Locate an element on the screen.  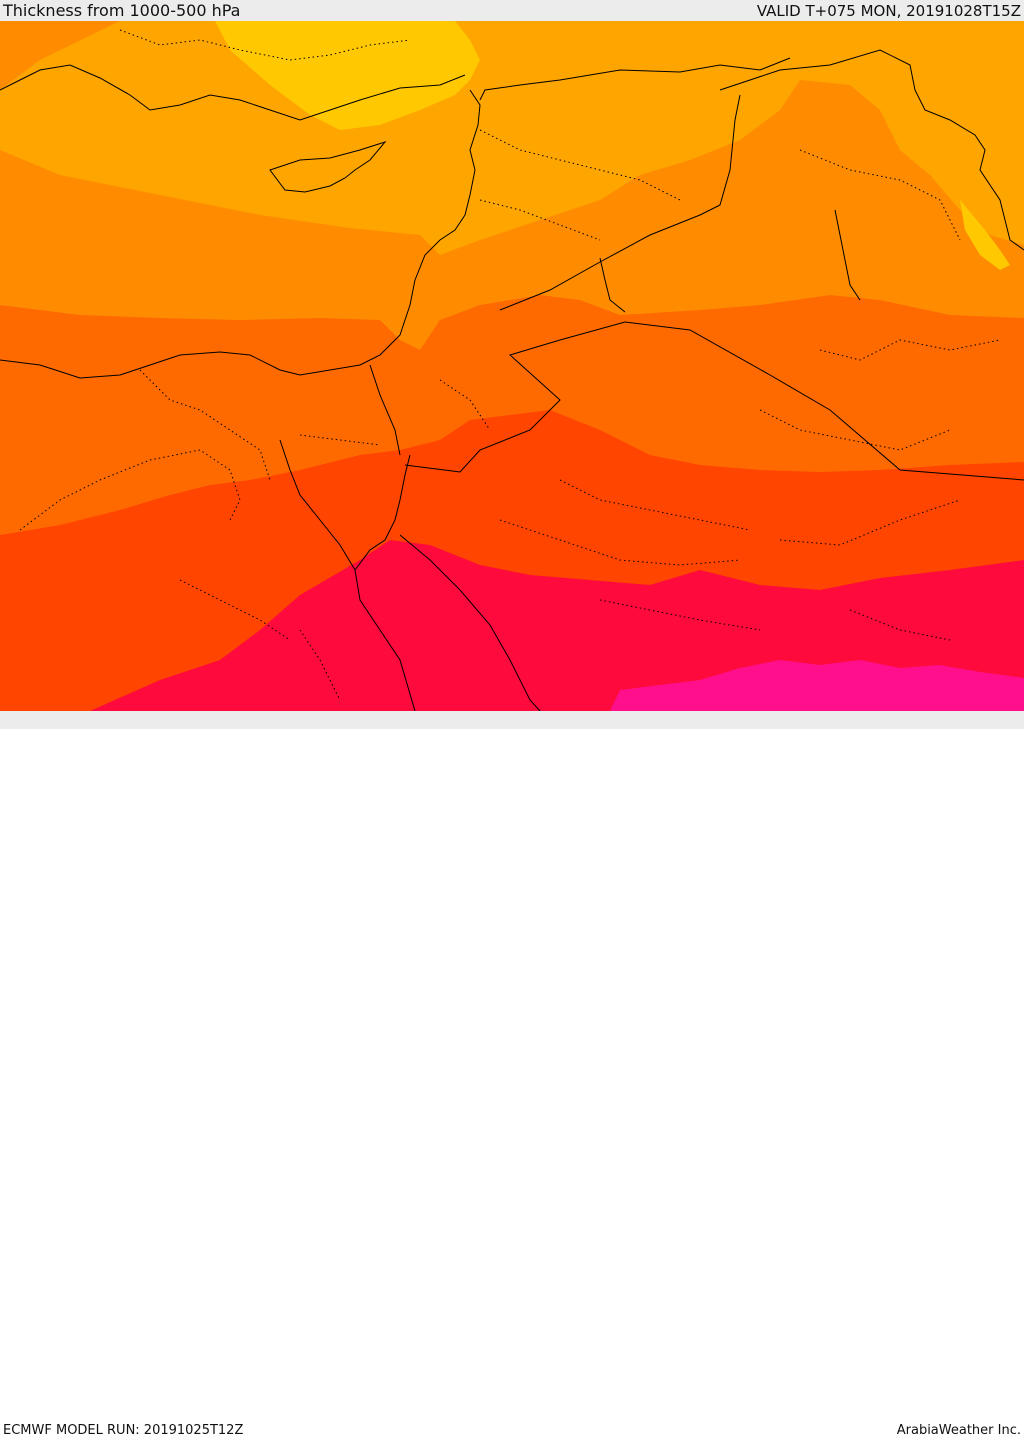
model-run: ECMWF MODEL RUN: 20191025T12Z is located at coordinates (123, 1430).